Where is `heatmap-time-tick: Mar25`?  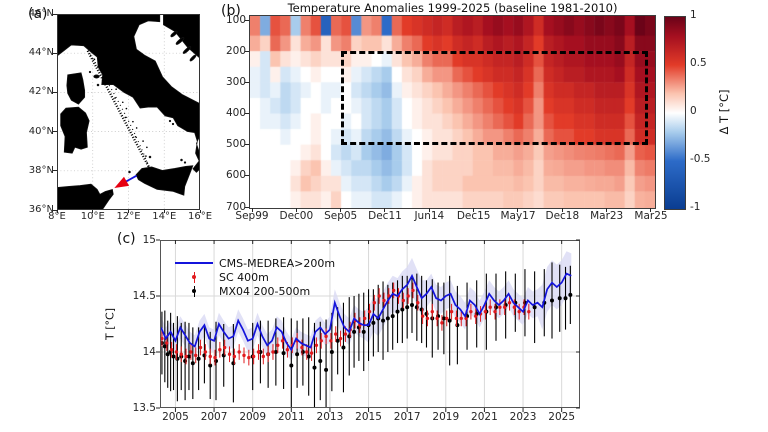 heatmap-time-tick: Mar25 is located at coordinates (651, 216).